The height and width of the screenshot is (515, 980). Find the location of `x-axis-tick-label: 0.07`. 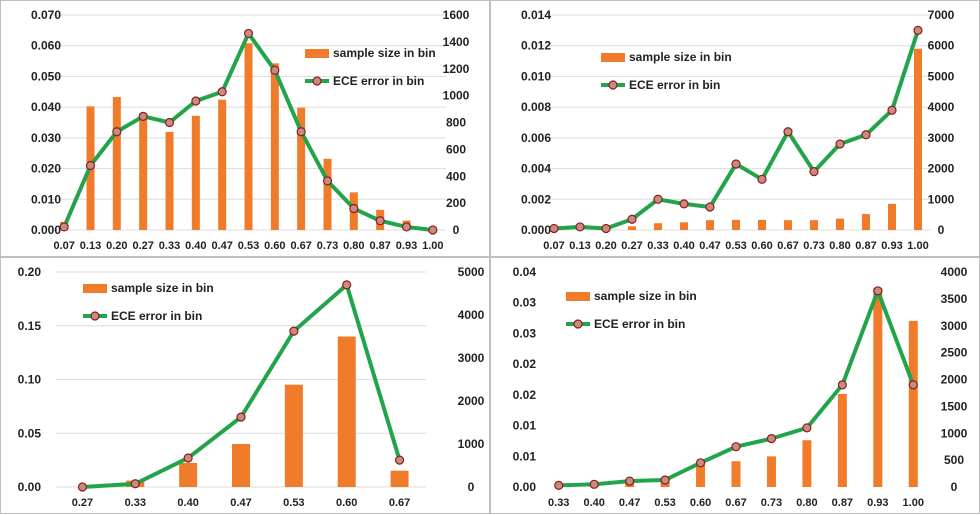

x-axis-tick-label: 0.07 is located at coordinates (553, 246).